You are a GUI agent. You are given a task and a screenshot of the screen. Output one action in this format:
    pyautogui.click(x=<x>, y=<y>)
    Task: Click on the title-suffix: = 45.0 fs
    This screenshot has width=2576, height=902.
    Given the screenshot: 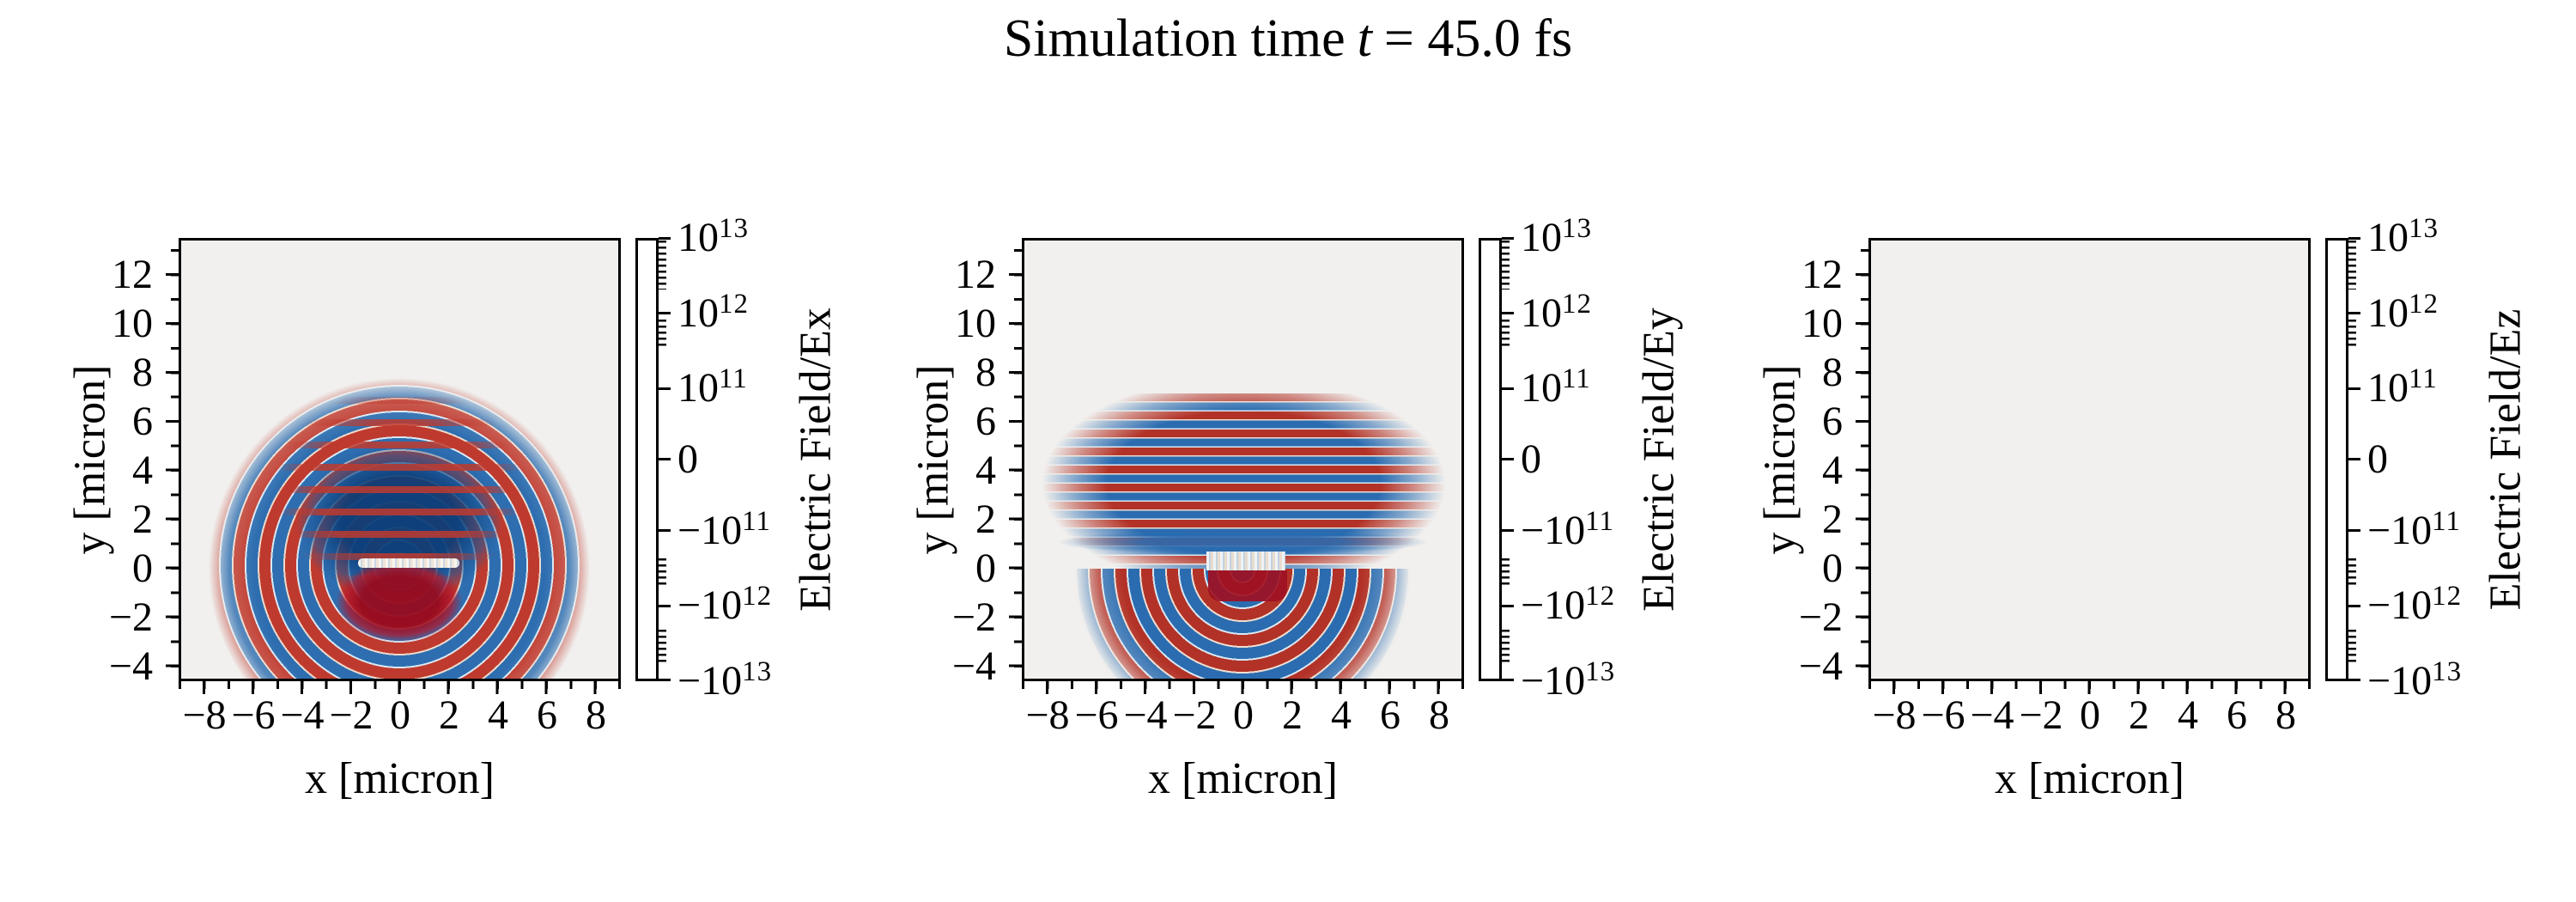 What is the action you would take?
    pyautogui.click(x=1478, y=38)
    